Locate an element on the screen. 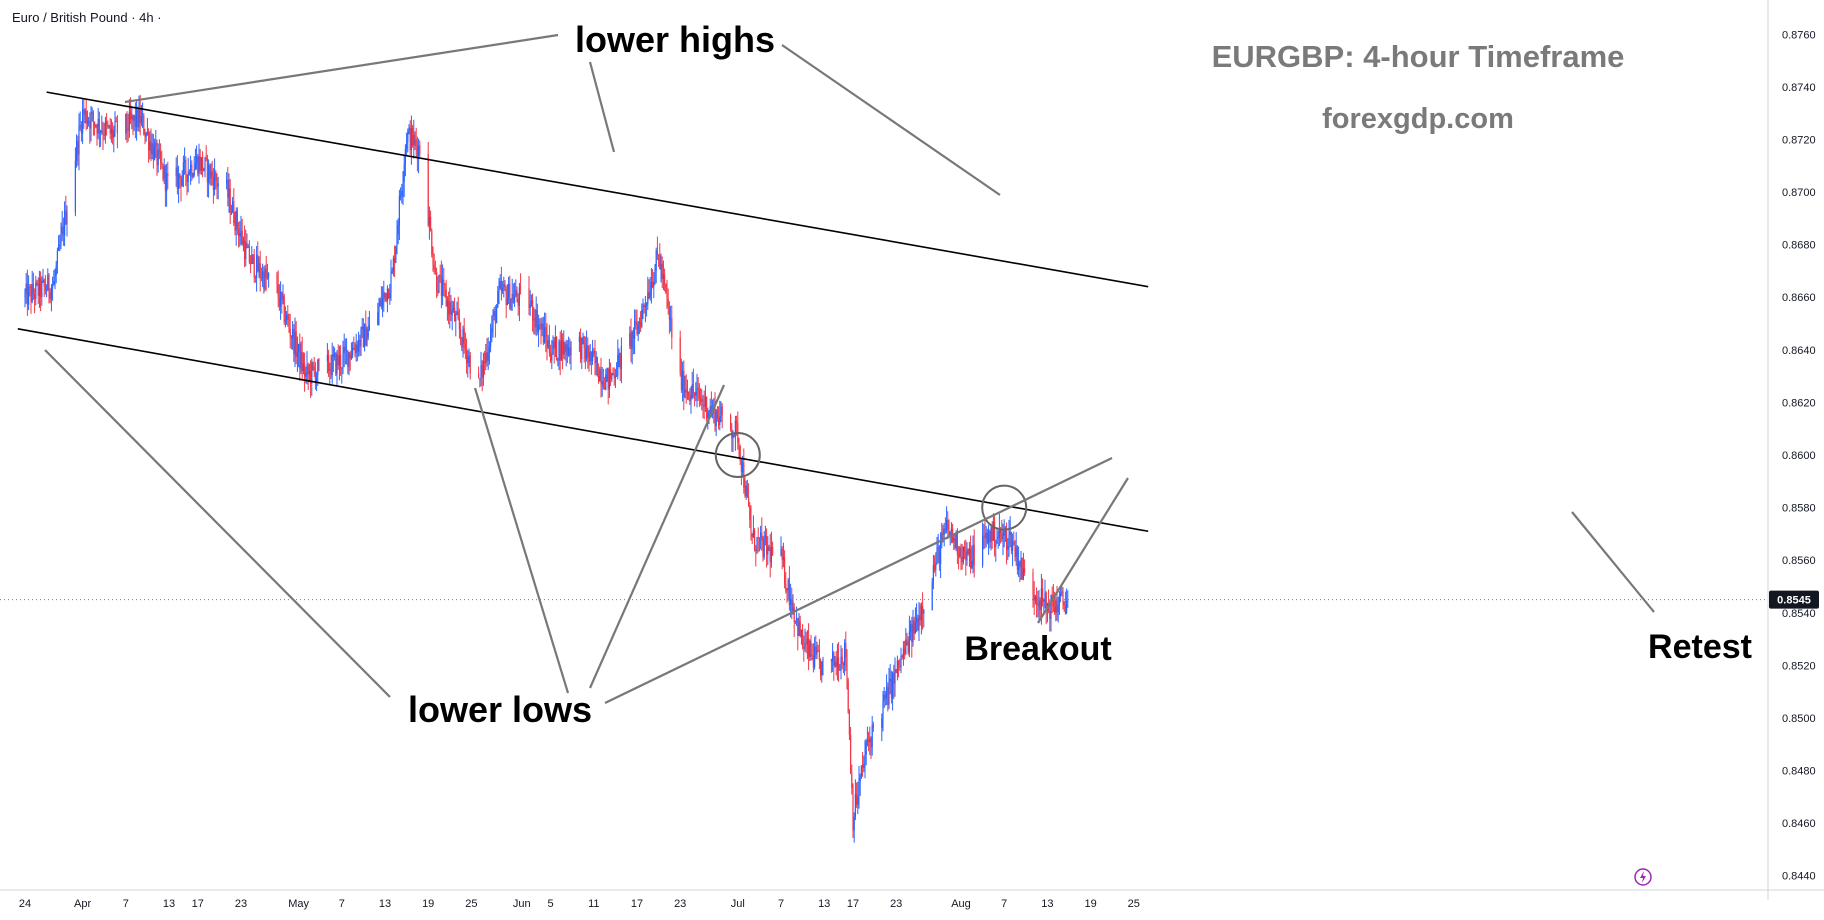 The height and width of the screenshot is (920, 1824). price-tick-label: 0.8520 is located at coordinates (1799, 666).